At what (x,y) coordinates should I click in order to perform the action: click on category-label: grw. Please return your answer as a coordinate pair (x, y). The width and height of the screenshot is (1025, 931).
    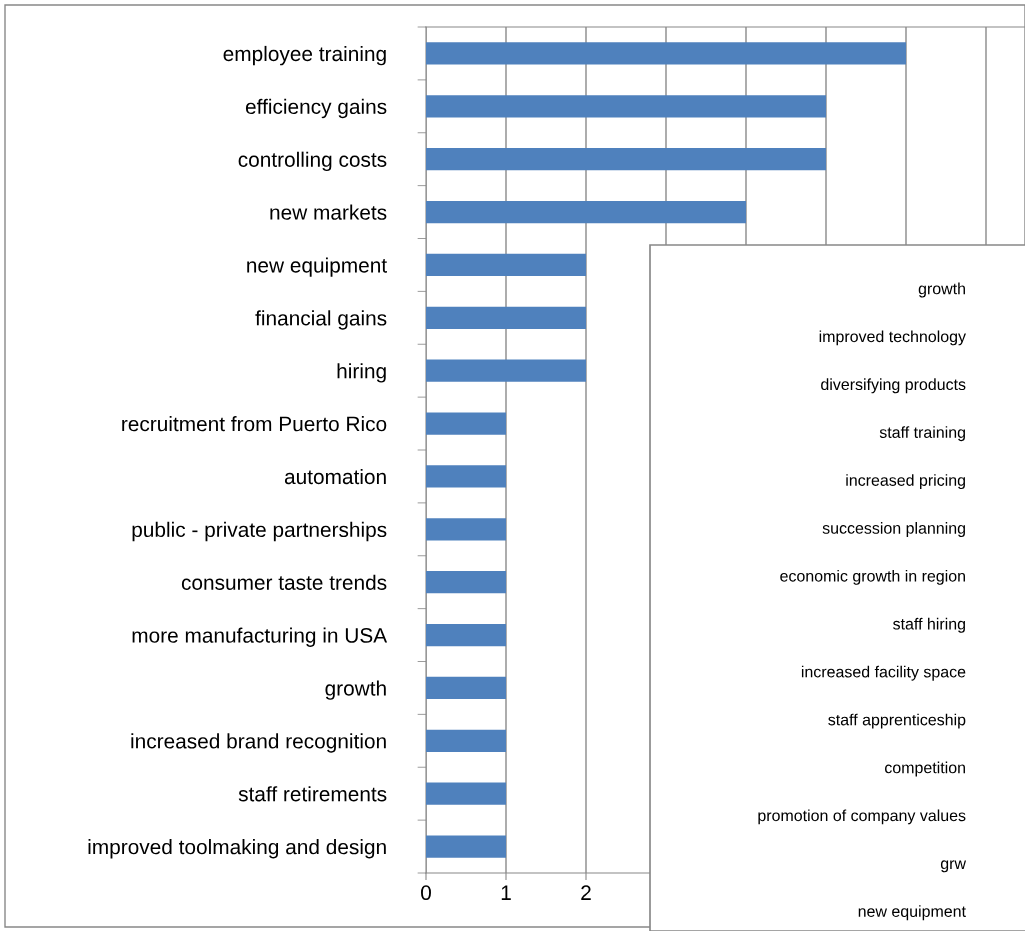
    Looking at the image, I should click on (953, 866).